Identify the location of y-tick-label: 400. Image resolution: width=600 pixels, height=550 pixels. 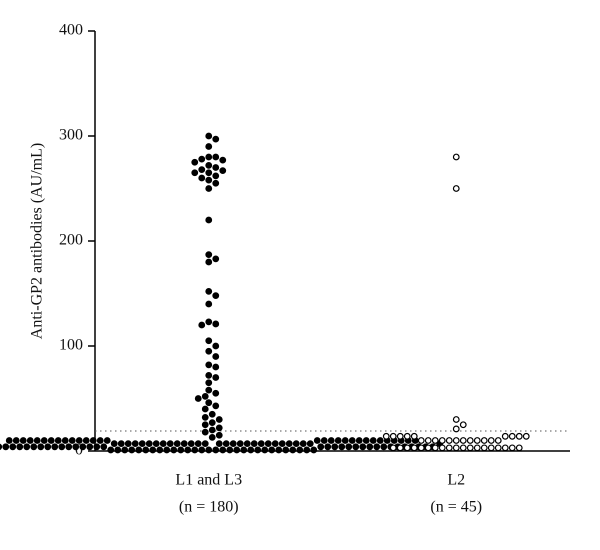
(71, 30).